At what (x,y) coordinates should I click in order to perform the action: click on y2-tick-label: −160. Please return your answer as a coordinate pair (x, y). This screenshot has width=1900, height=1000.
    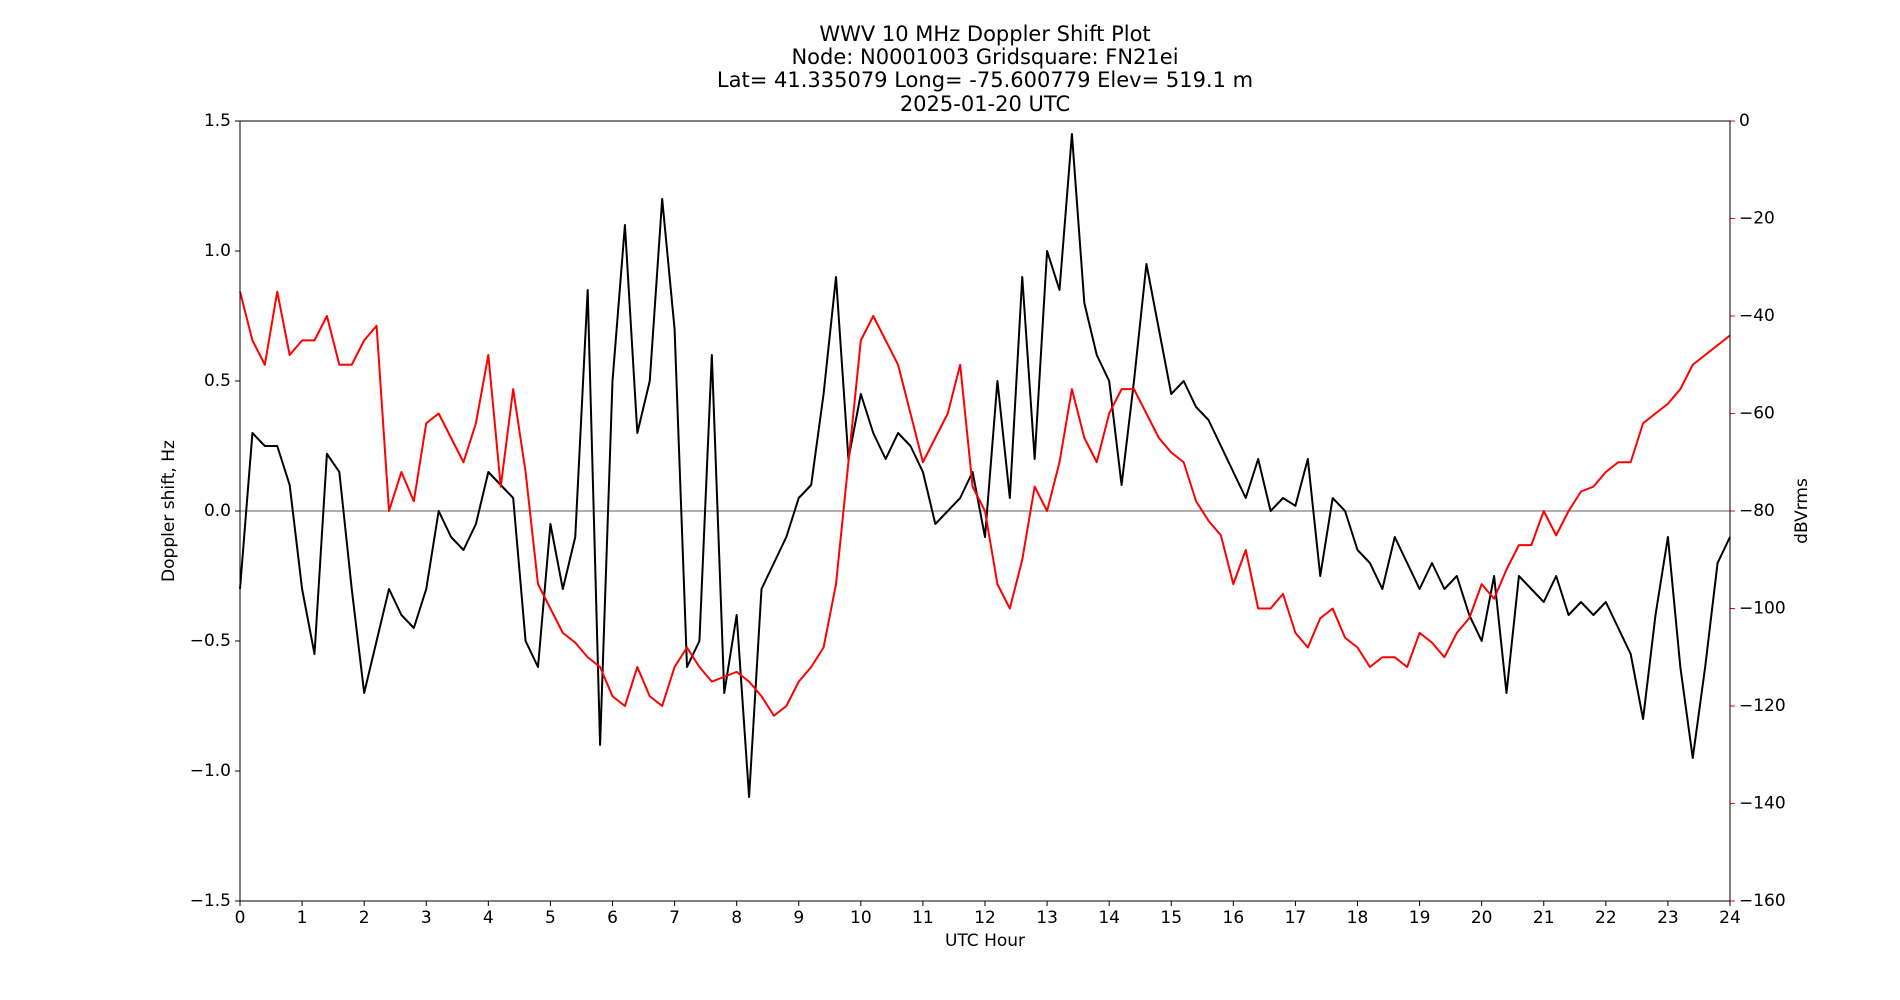
    Looking at the image, I should click on (1762, 901).